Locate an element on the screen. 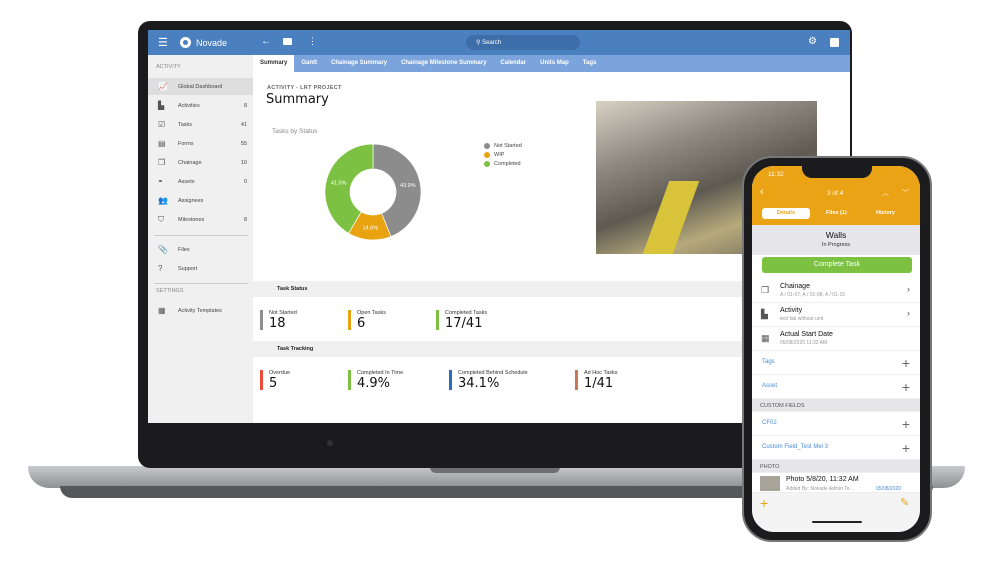  sidebar-item-chainage: ❐ Chainage 10 is located at coordinates (200, 162).